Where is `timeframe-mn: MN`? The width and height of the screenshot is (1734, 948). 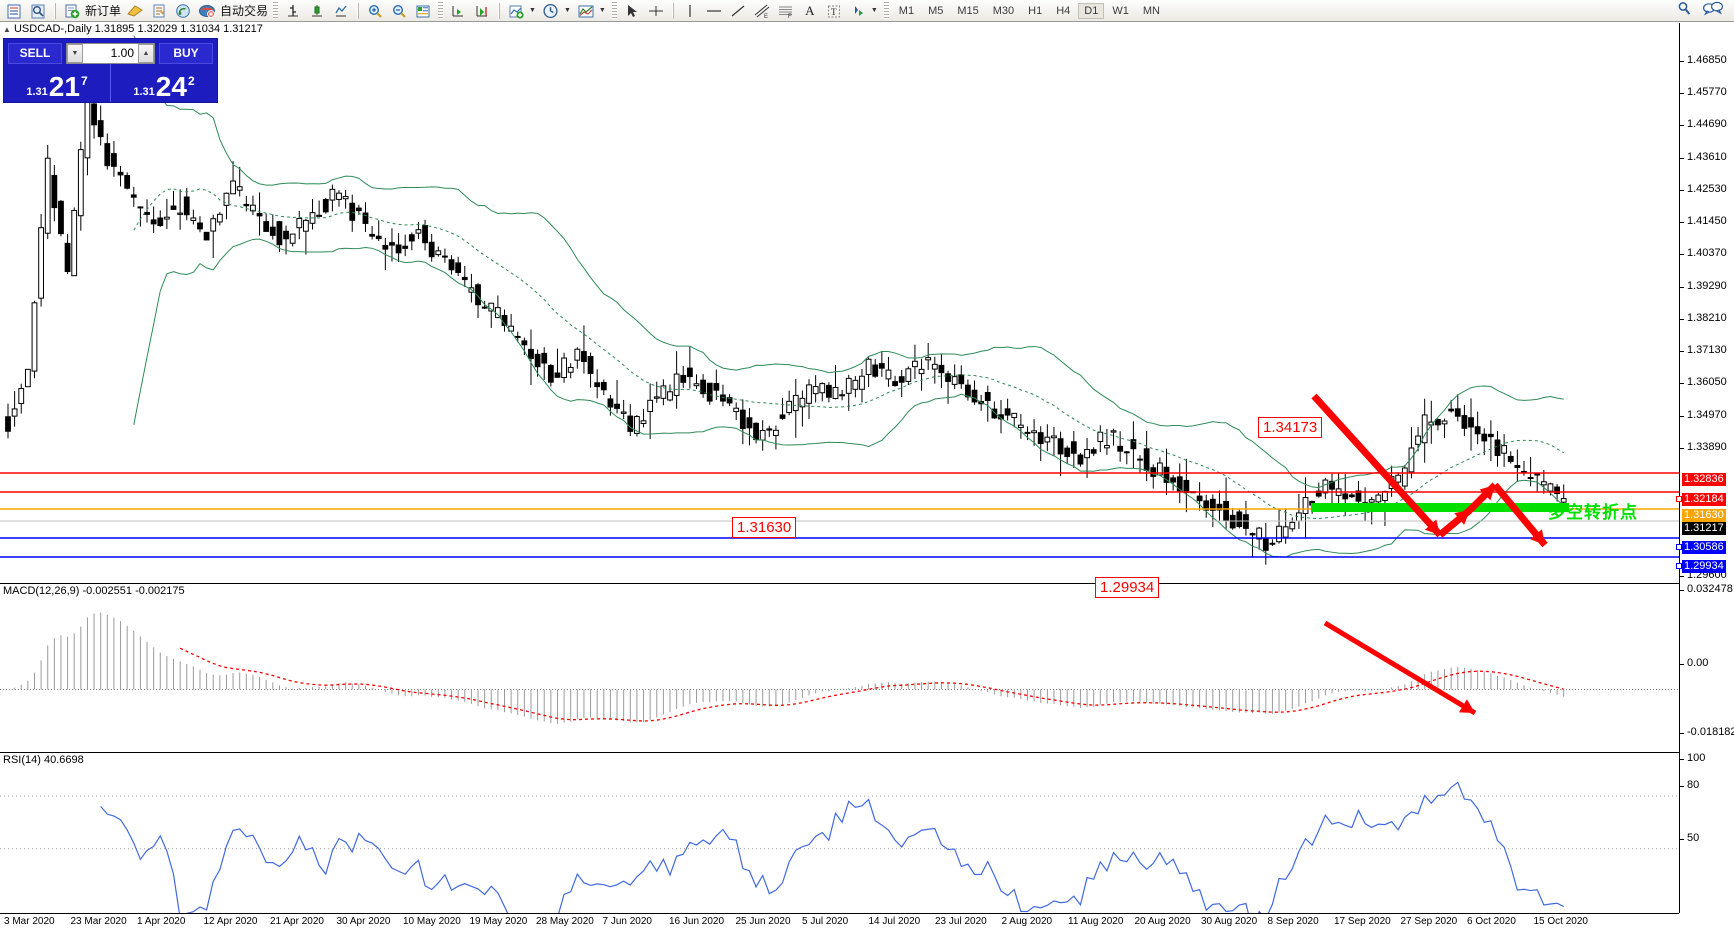 timeframe-mn: MN is located at coordinates (1151, 10).